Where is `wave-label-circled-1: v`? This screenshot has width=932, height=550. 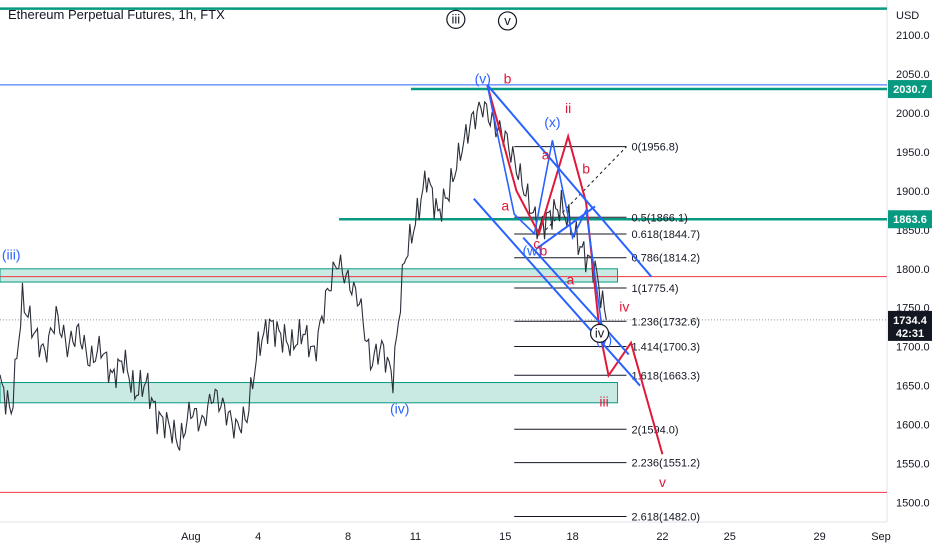
wave-label-circled-1: v is located at coordinates (507, 20).